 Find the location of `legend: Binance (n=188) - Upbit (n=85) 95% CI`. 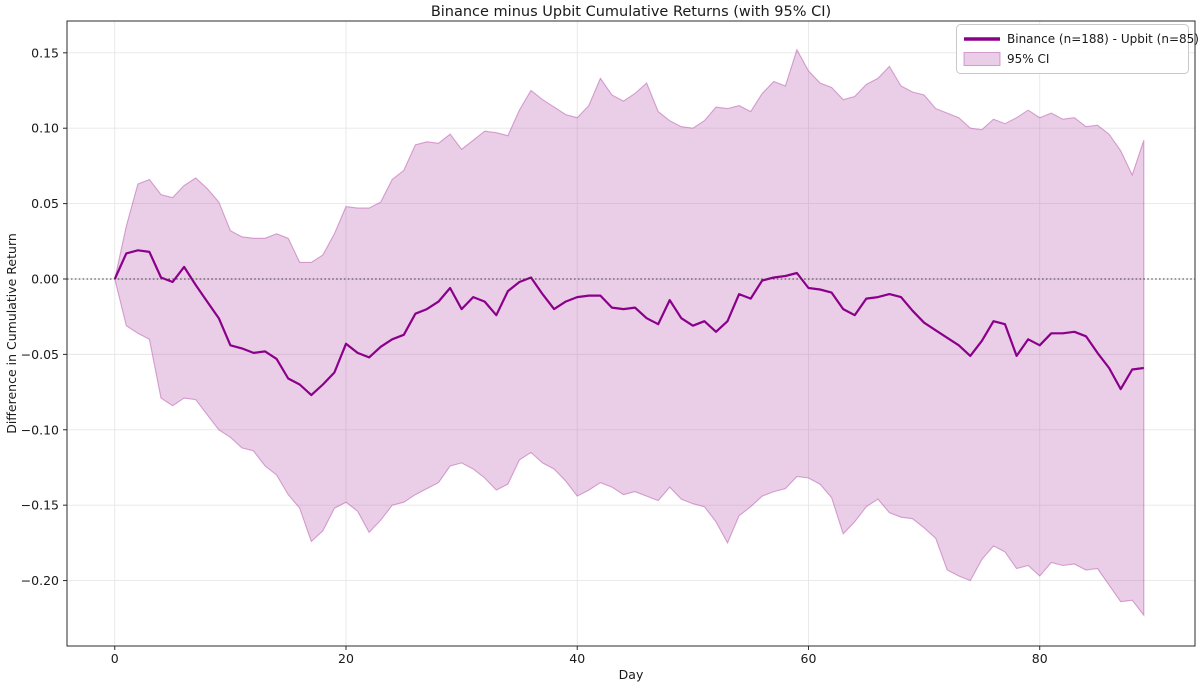

legend: Binance (n=188) - Upbit (n=85) 95% CI is located at coordinates (1077, 49).